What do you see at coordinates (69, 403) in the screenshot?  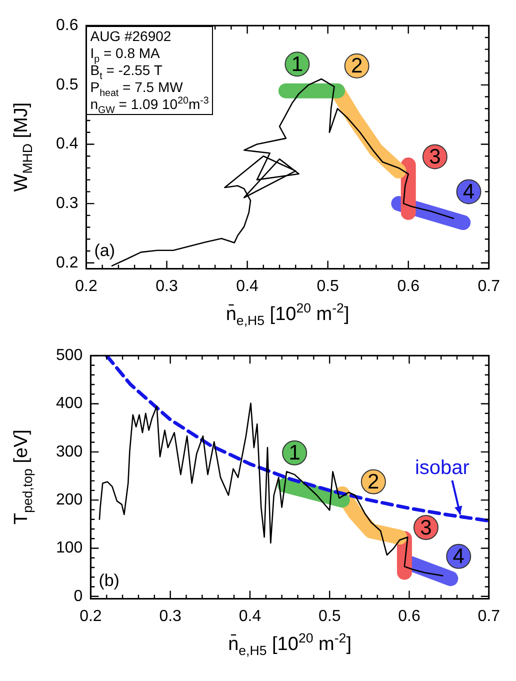 I see `y-tick-label: 400` at bounding box center [69, 403].